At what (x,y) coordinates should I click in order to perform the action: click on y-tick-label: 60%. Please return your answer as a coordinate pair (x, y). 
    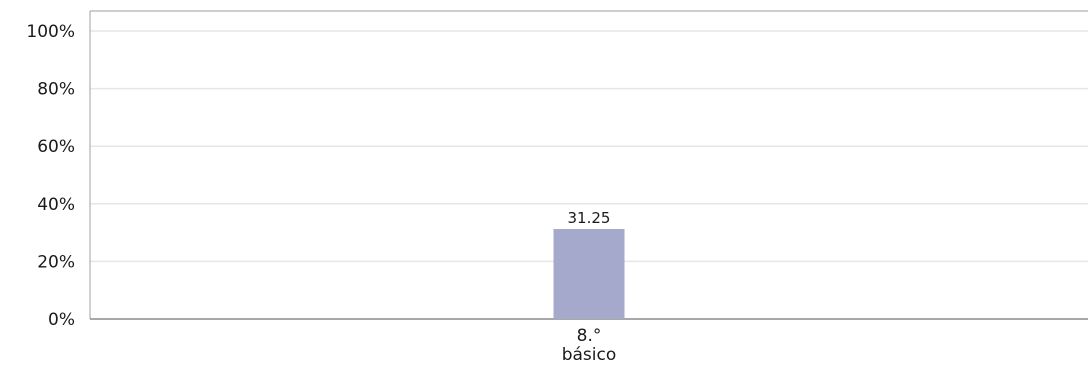
    Looking at the image, I should click on (56, 147).